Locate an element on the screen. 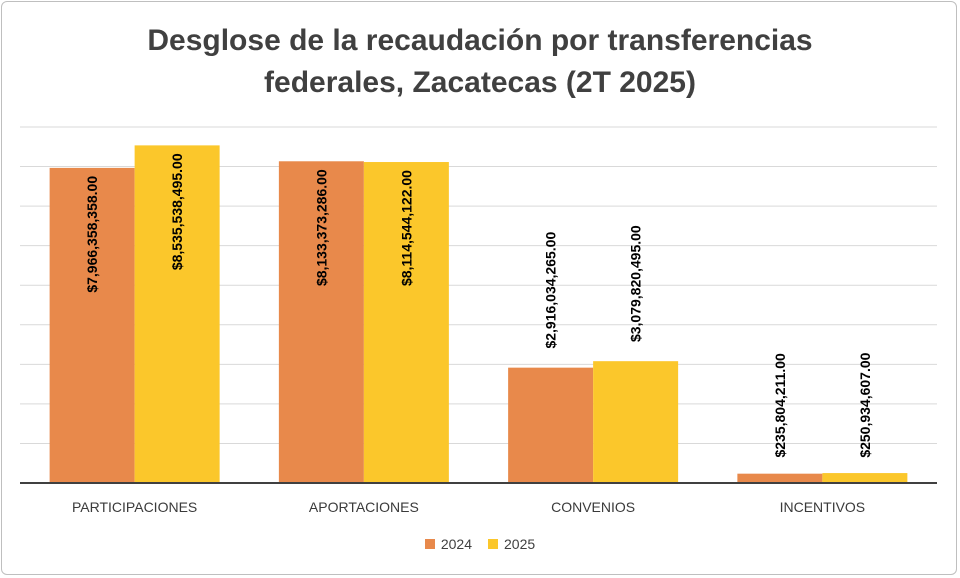 The image size is (960, 578). legend-swatch-2024 is located at coordinates (429, 544).